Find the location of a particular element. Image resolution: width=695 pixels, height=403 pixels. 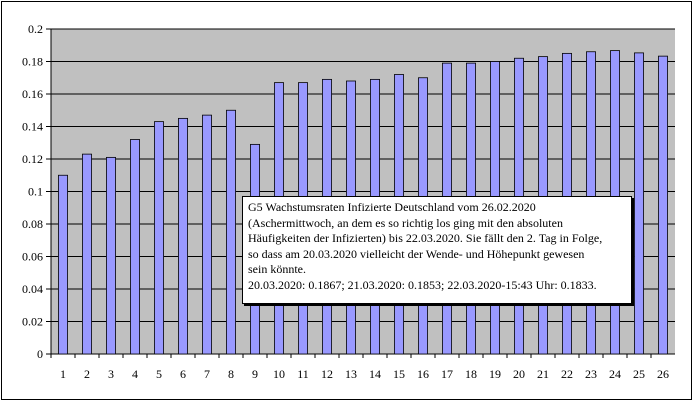

x-tick-label: 24 is located at coordinates (615, 374).